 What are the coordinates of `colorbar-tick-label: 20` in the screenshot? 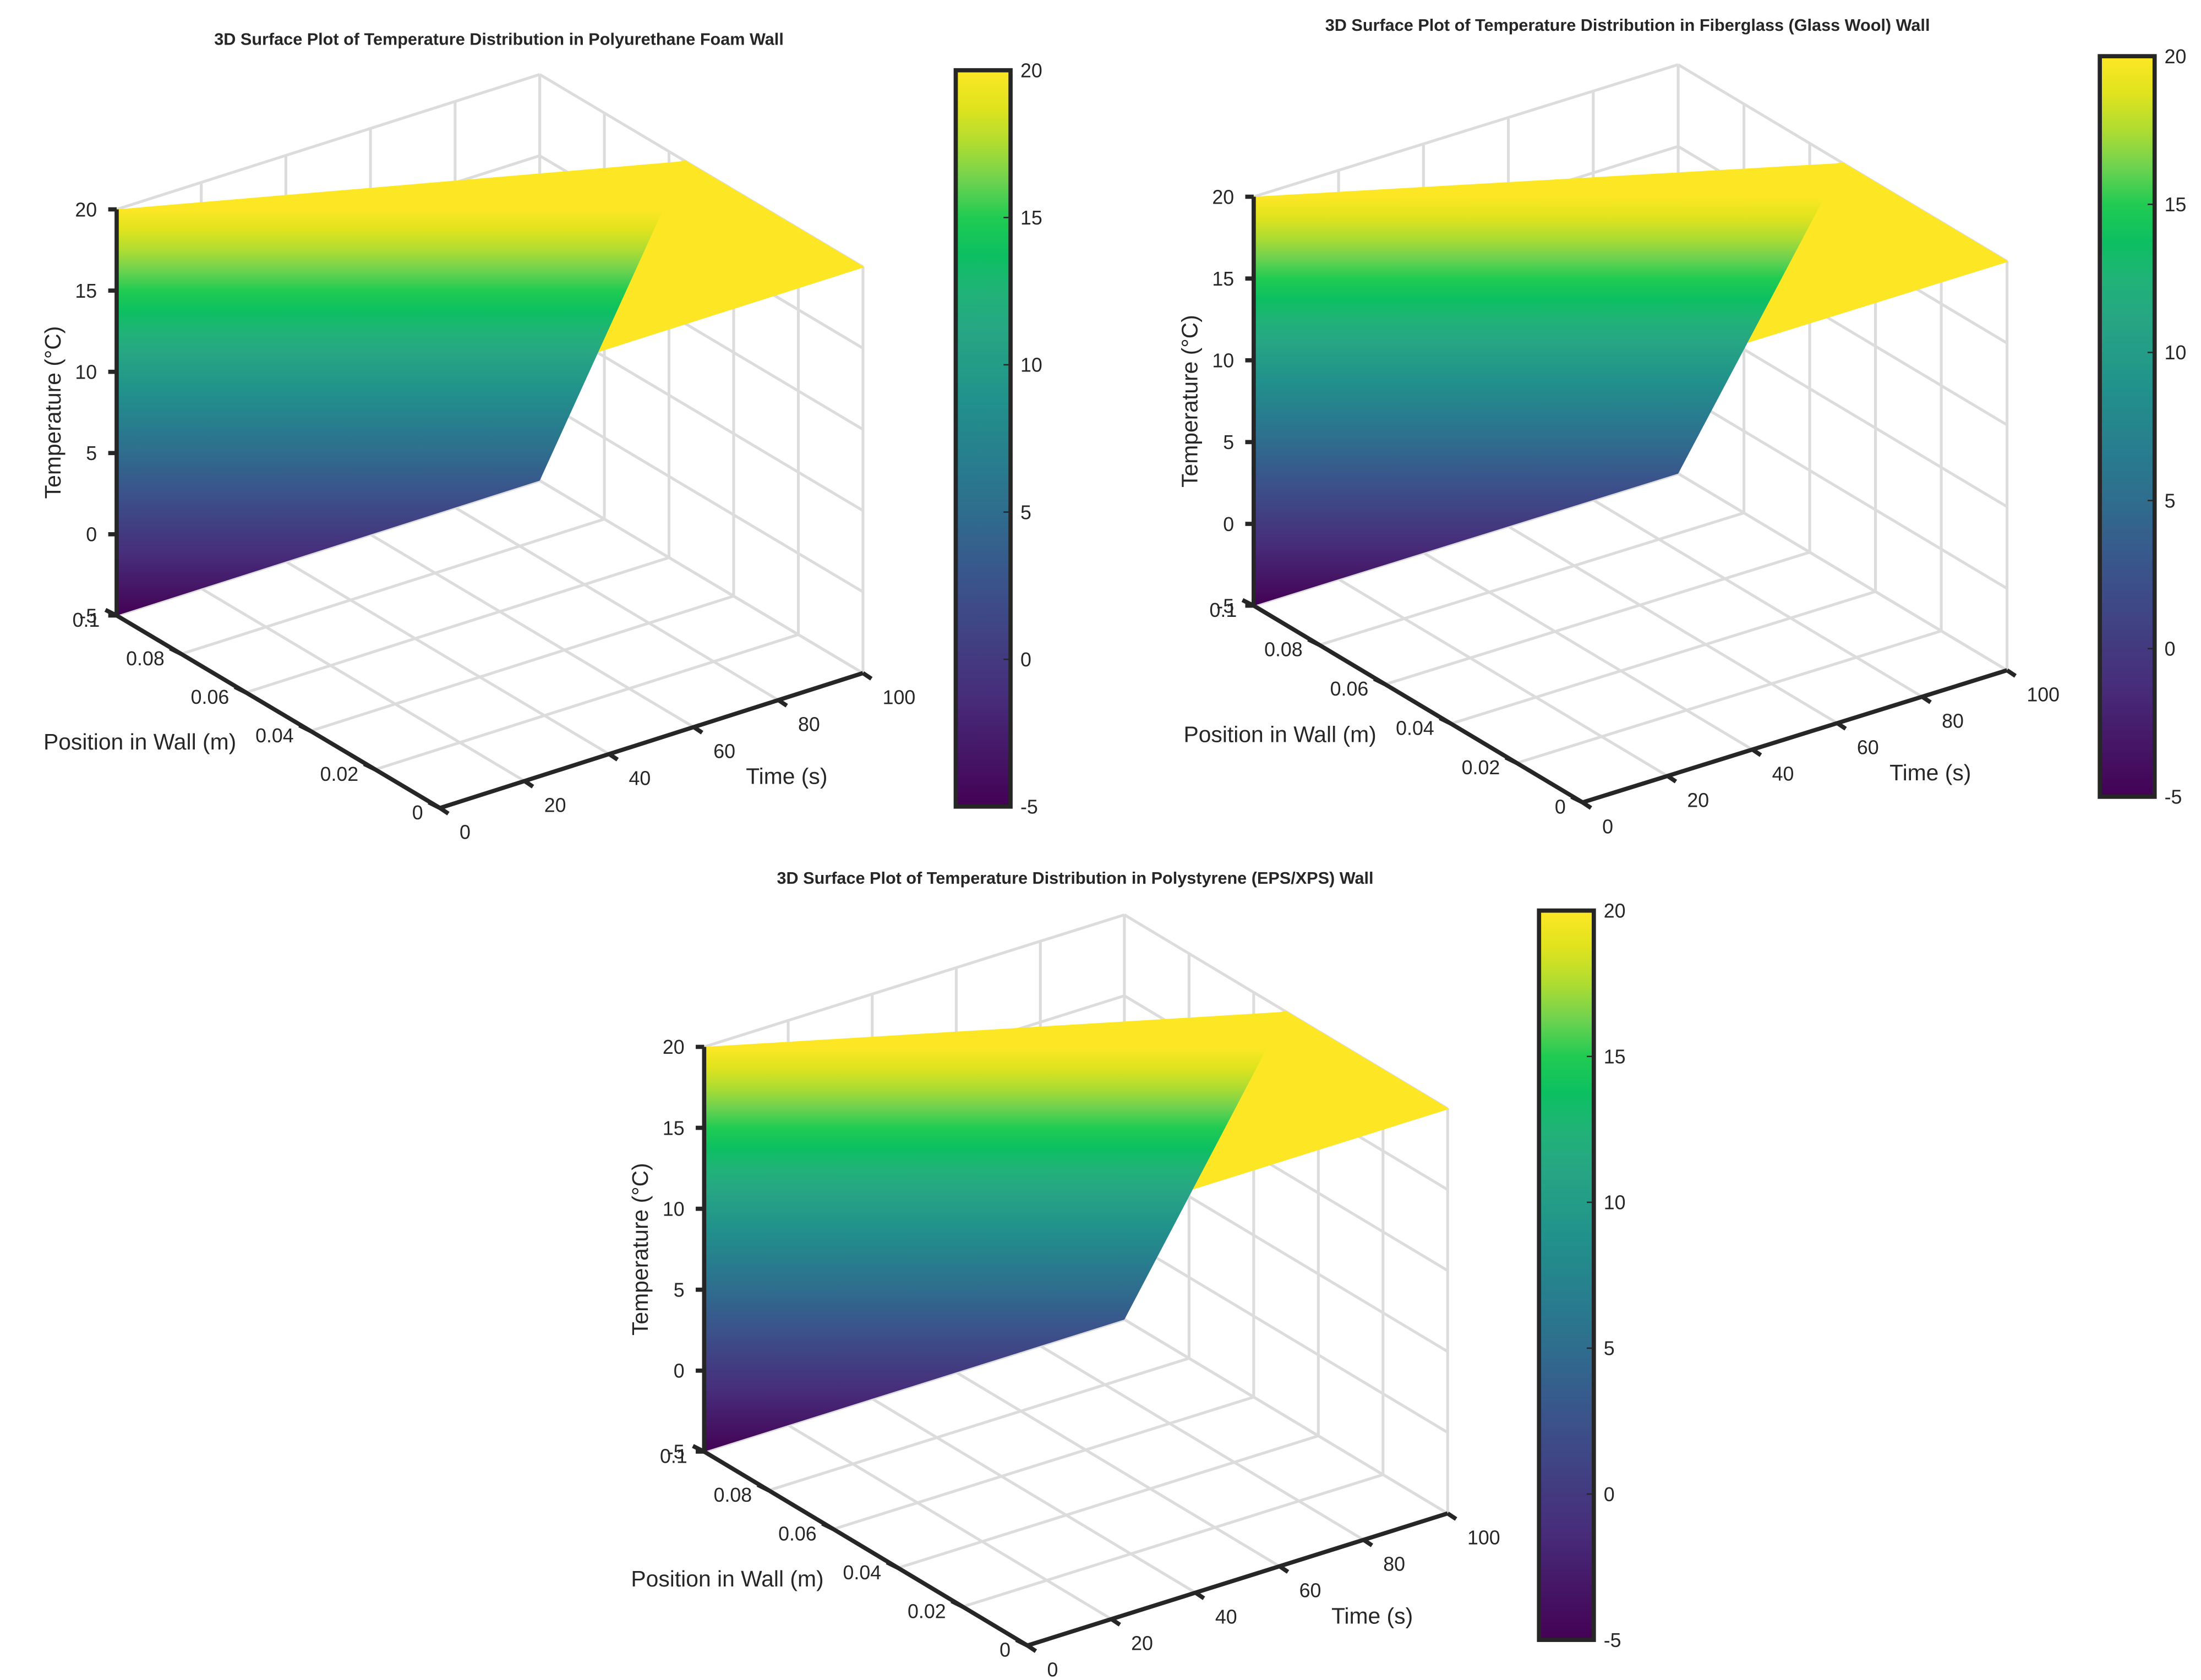 It's located at (2176, 57).